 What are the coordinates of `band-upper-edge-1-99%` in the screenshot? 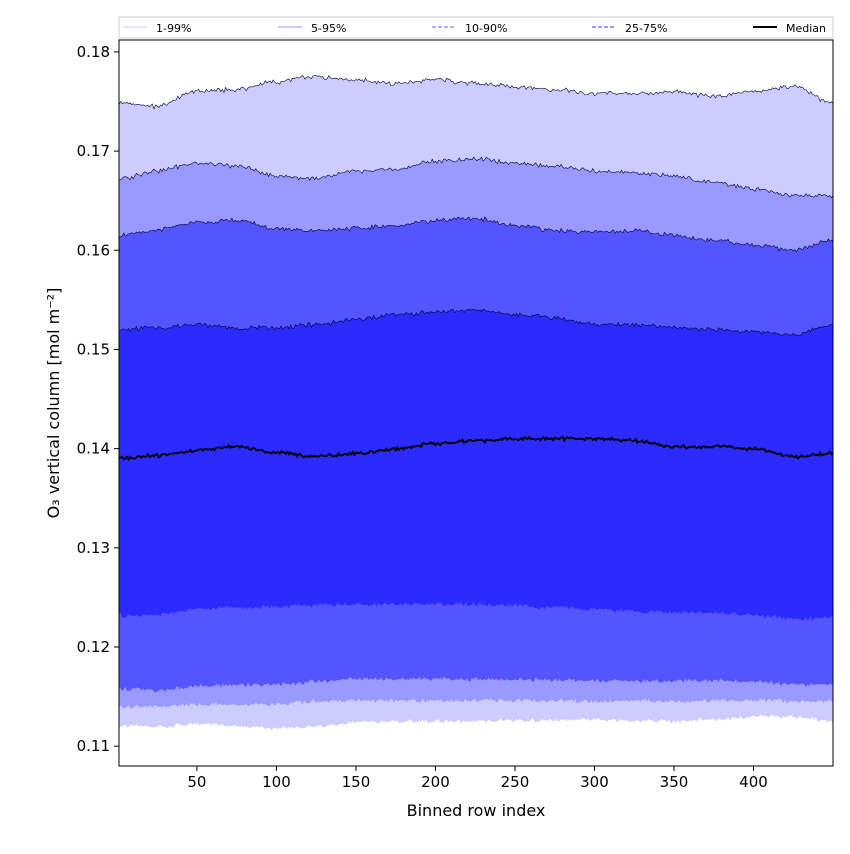 It's located at (476, 92).